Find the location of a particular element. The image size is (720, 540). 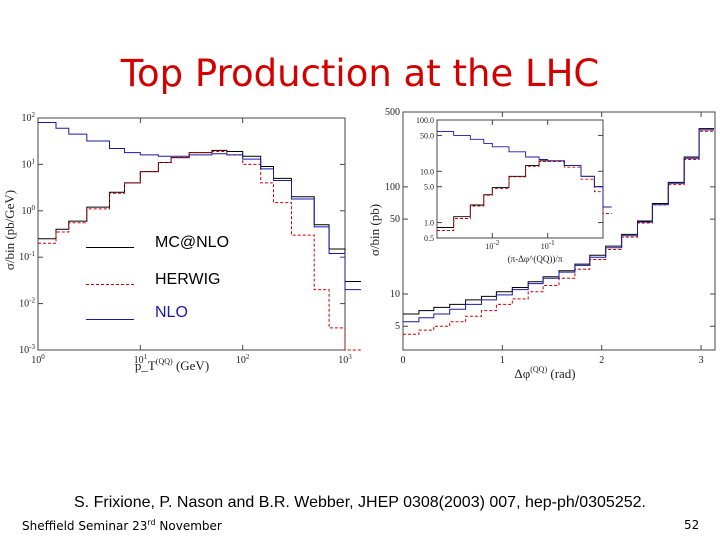

legend-label-herwig: HERWIG is located at coordinates (188, 279).